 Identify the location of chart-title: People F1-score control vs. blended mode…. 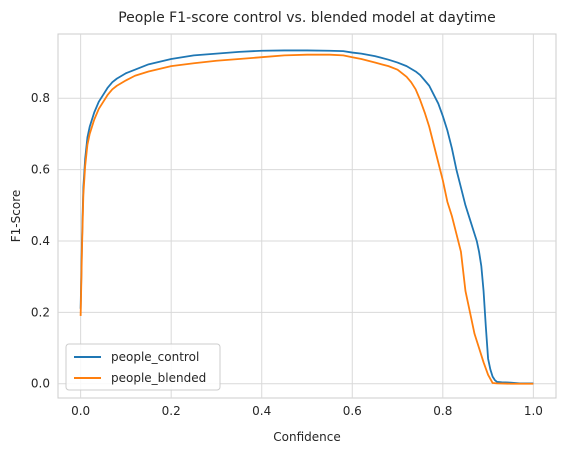
(307, 18).